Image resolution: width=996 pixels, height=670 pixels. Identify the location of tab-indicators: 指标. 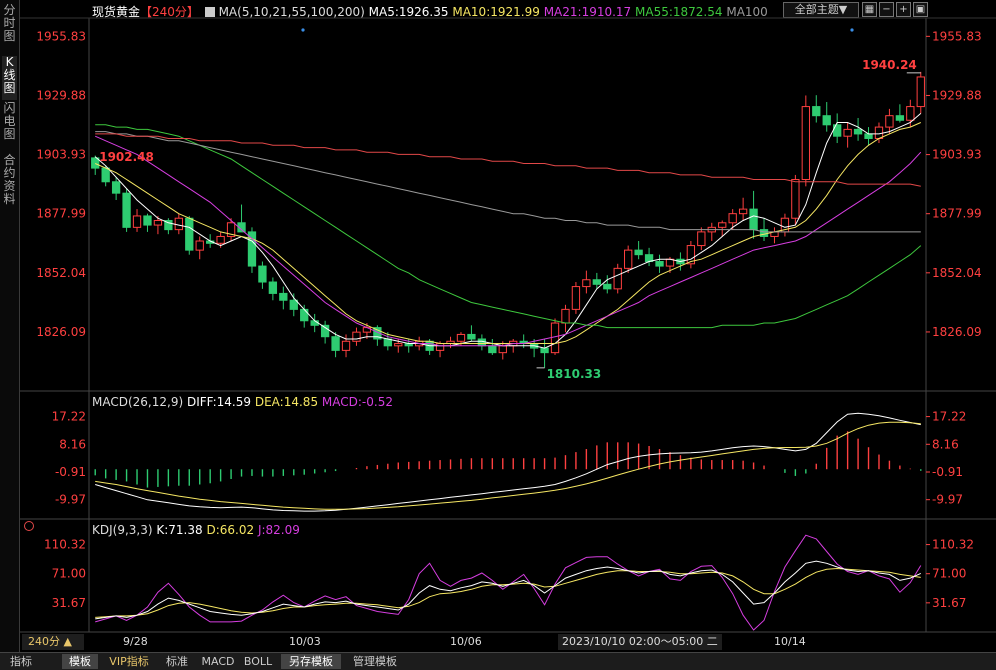
(21, 661).